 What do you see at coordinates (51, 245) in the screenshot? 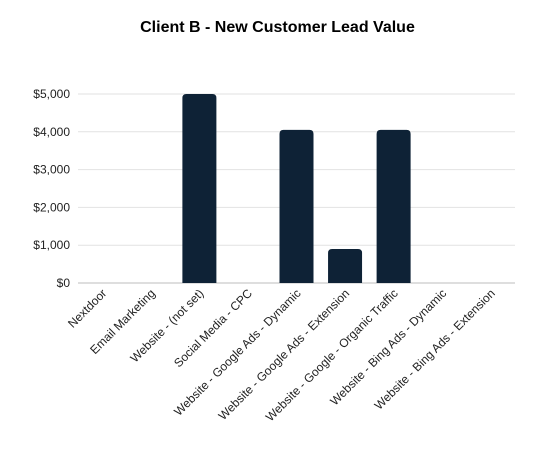
I see `y-tick-label: $1,000` at bounding box center [51, 245].